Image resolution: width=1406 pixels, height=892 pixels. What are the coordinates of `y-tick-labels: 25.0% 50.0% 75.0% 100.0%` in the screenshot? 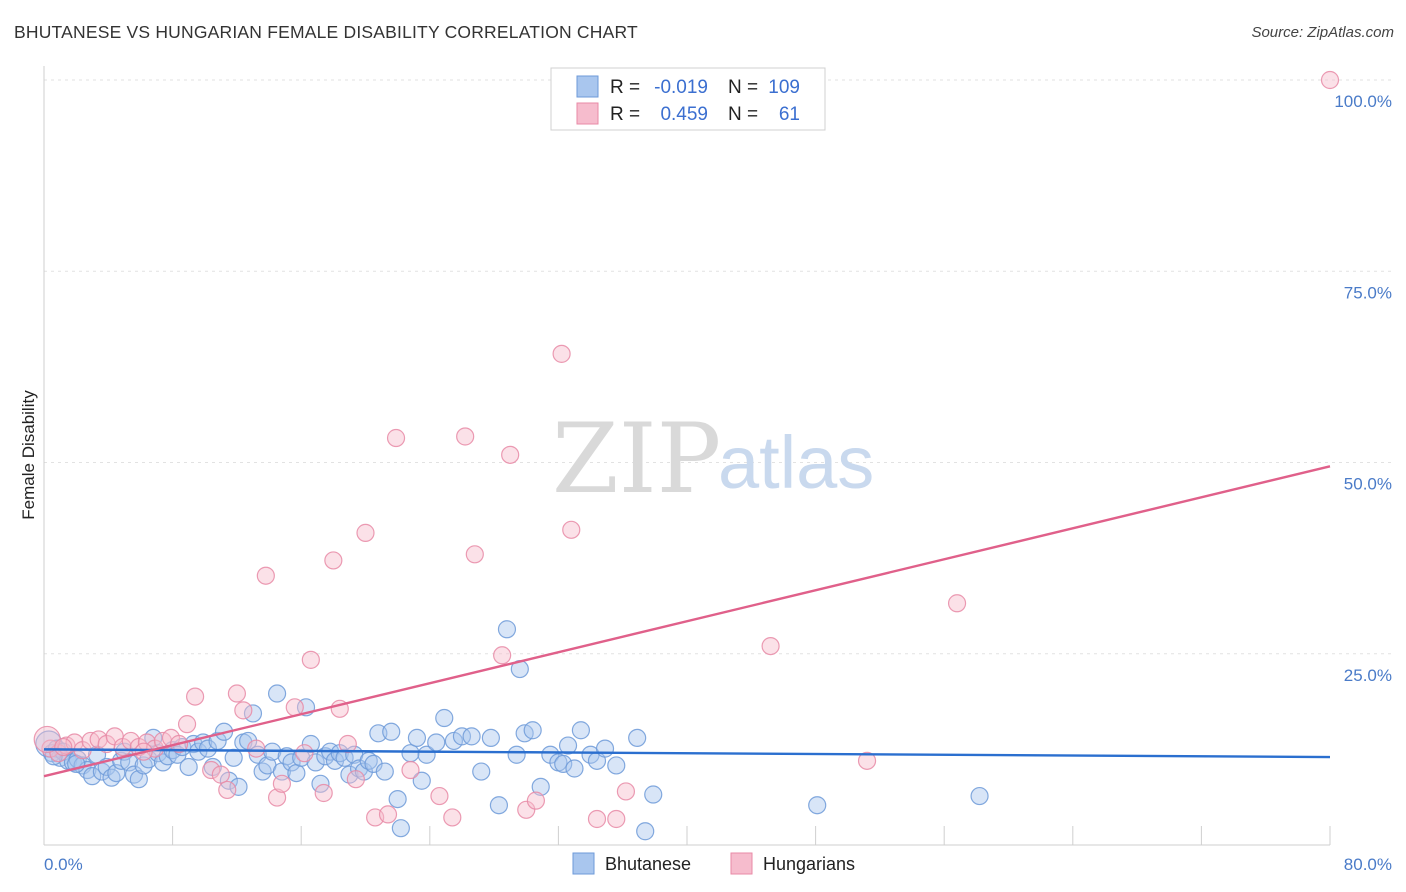 It's located at (1363, 388).